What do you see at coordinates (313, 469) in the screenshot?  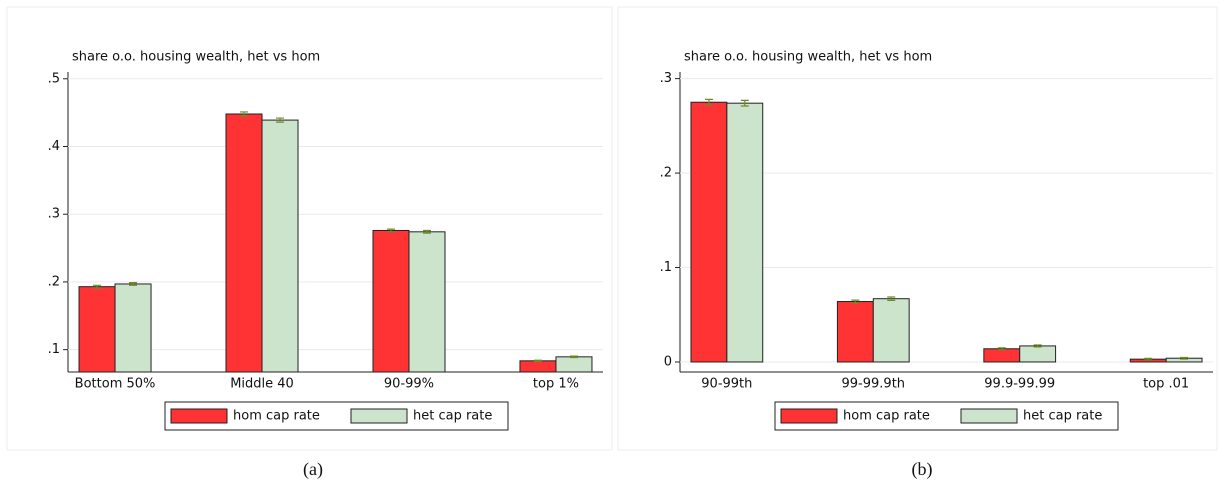 I see `caption: (a)` at bounding box center [313, 469].